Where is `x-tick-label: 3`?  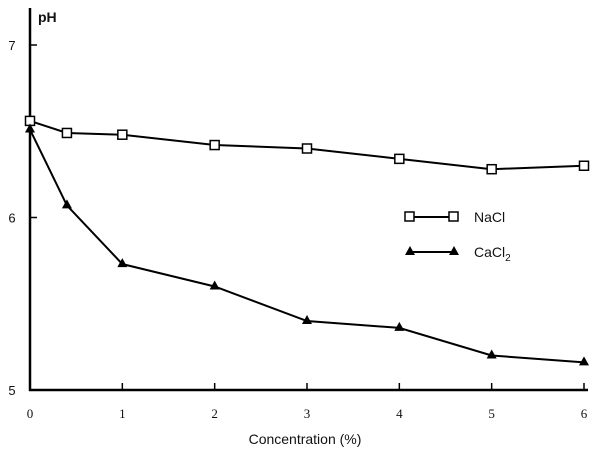
x-tick-label: 3 is located at coordinates (307, 413).